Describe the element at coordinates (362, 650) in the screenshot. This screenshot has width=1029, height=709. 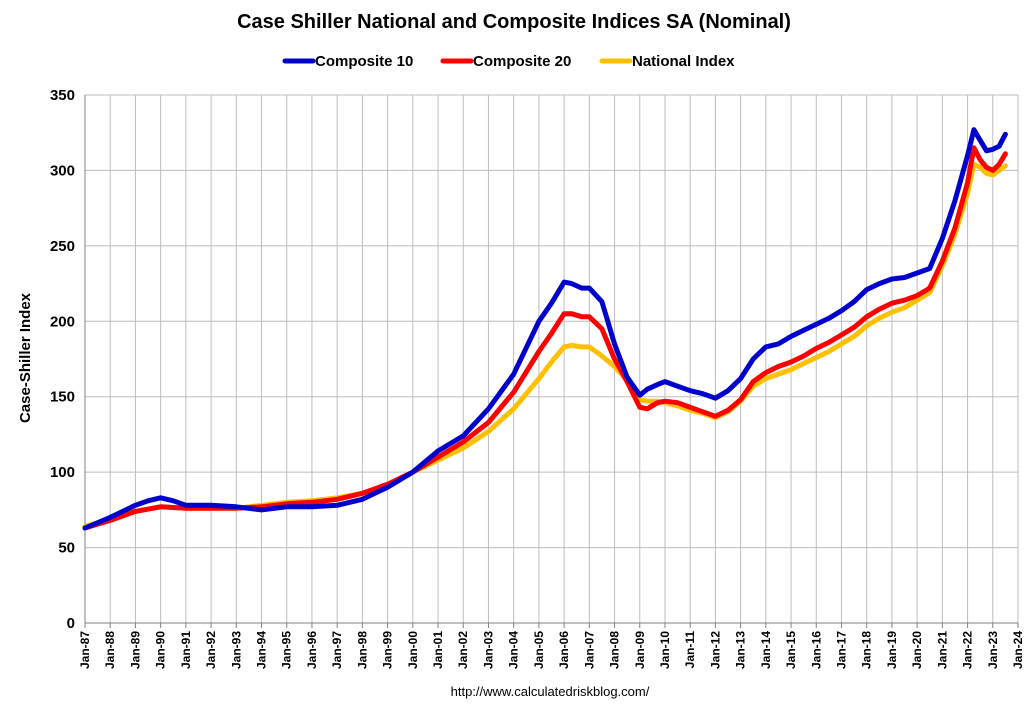
I see `x-tick-label: Jan-98` at that location.